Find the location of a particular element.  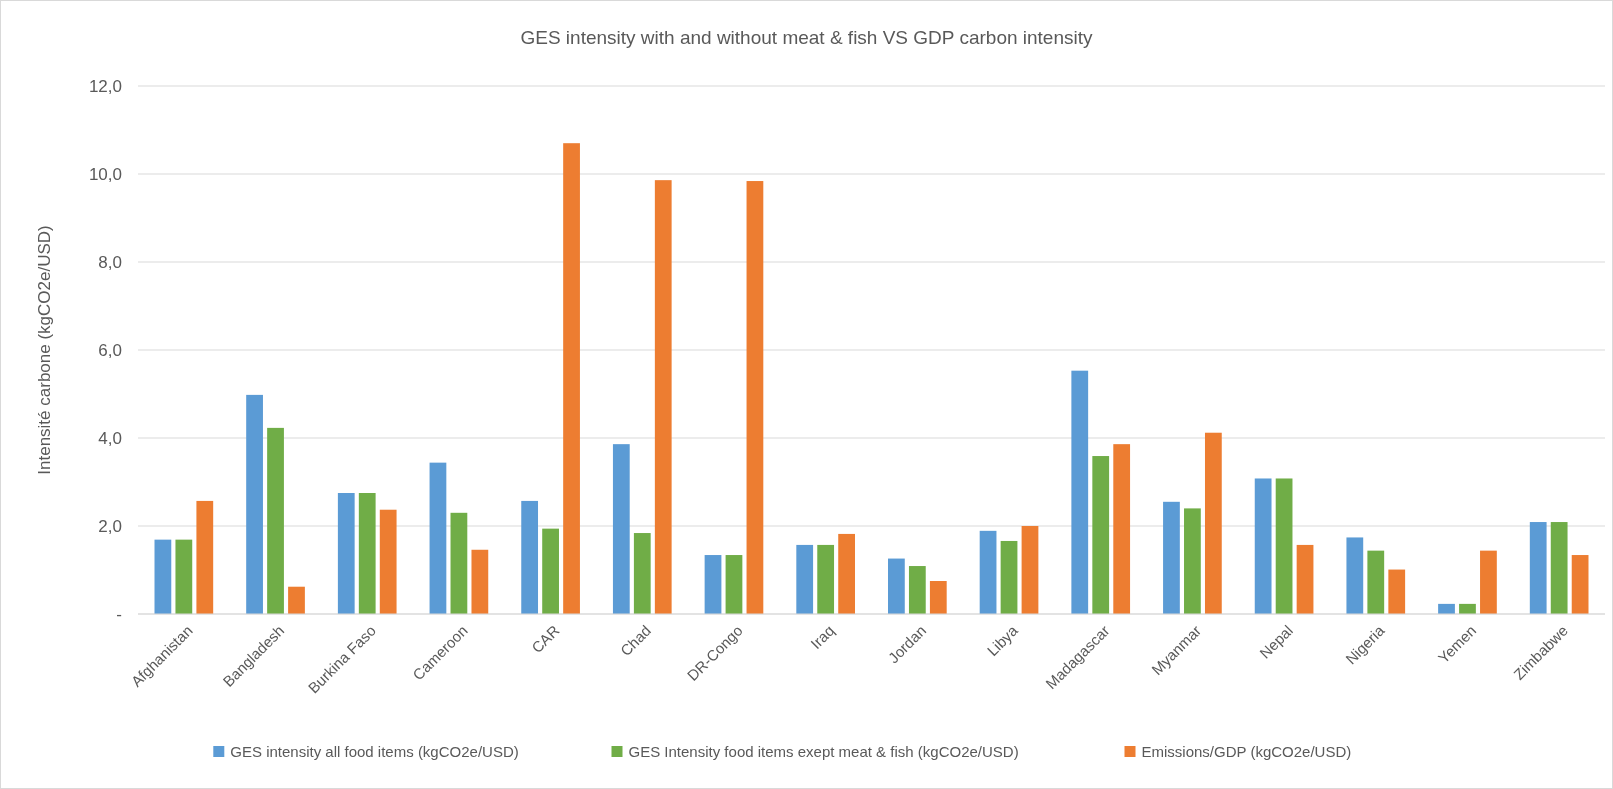

legend-label: GES Intensity food items exept meat & fish (kgCO2e/USD) is located at coordinates (823, 752).